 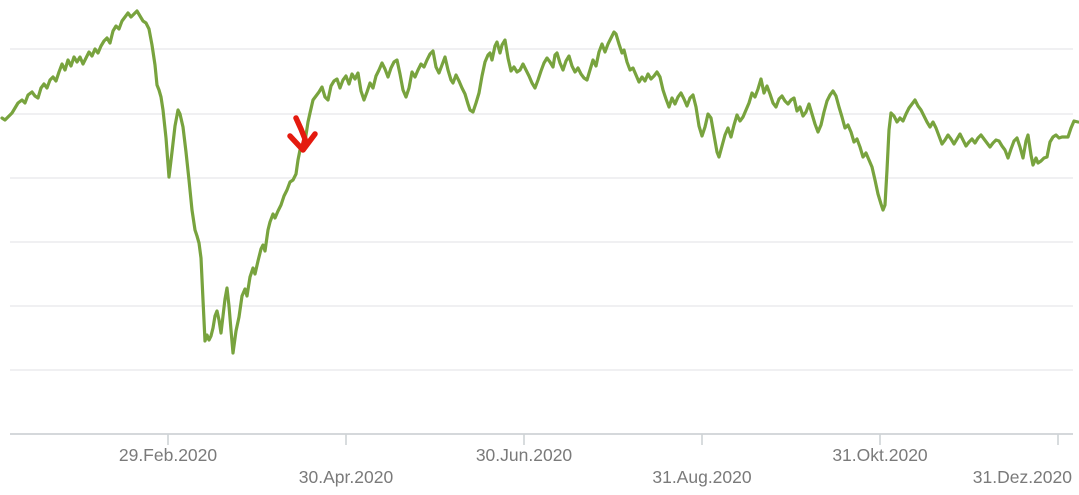 I want to click on x-axis-date-label: 29.Feb.2020, so click(x=168, y=455).